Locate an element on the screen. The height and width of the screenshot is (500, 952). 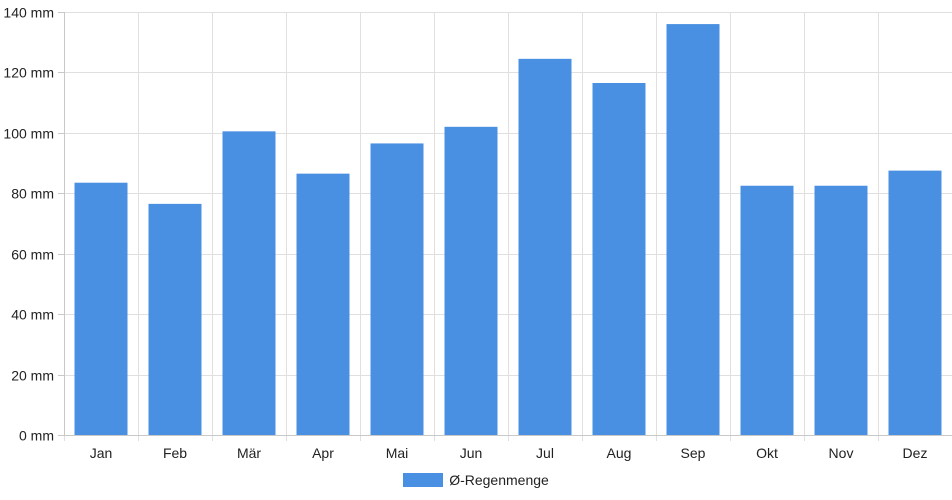
x-tick-label: Dez is located at coordinates (915, 453).